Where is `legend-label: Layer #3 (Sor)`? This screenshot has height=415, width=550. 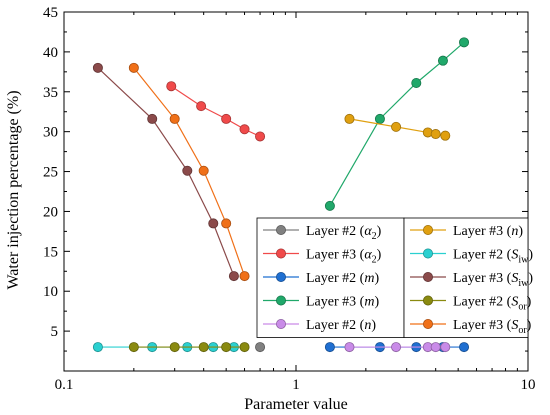
legend-label: Layer #3 (Sor) is located at coordinates (492, 327).